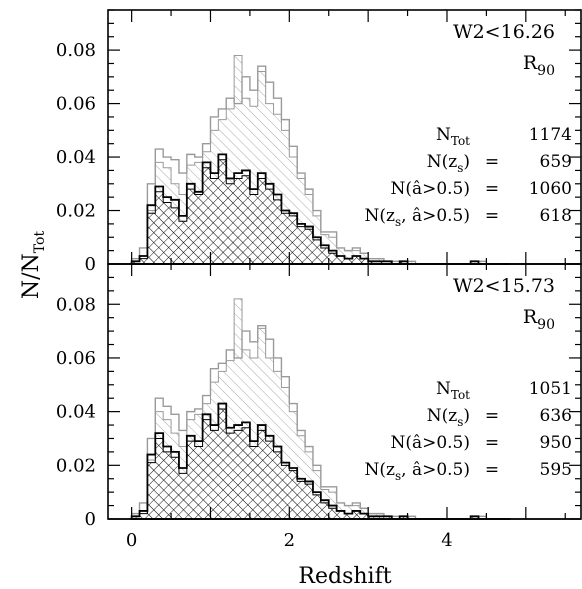  What do you see at coordinates (131, 540) in the screenshot?
I see `x-tick-label: 0` at bounding box center [131, 540].